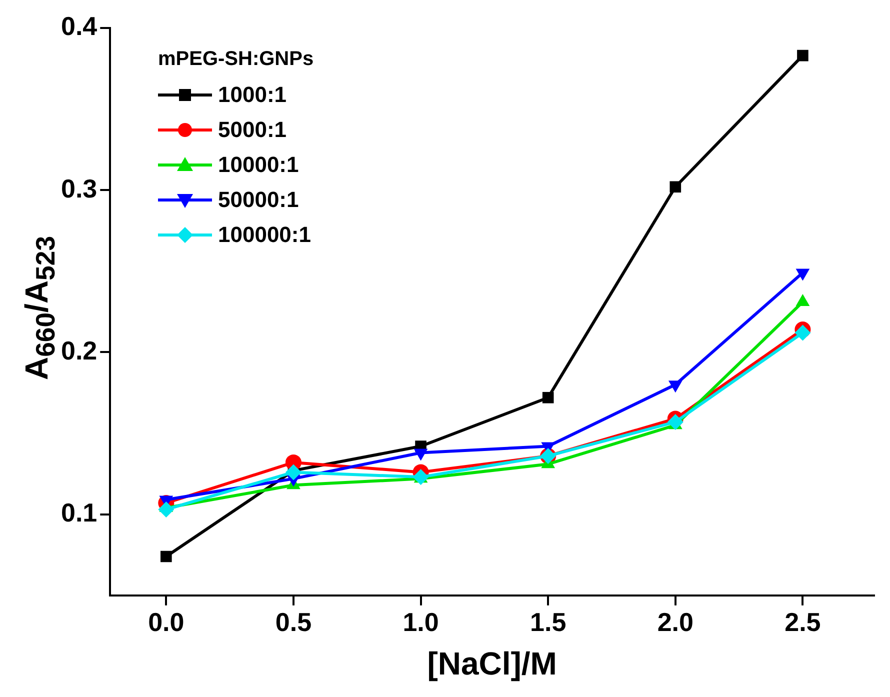 Image resolution: width=890 pixels, height=697 pixels. Describe the element at coordinates (258, 165) in the screenshot. I see `legend-label: 10000:1` at that location.